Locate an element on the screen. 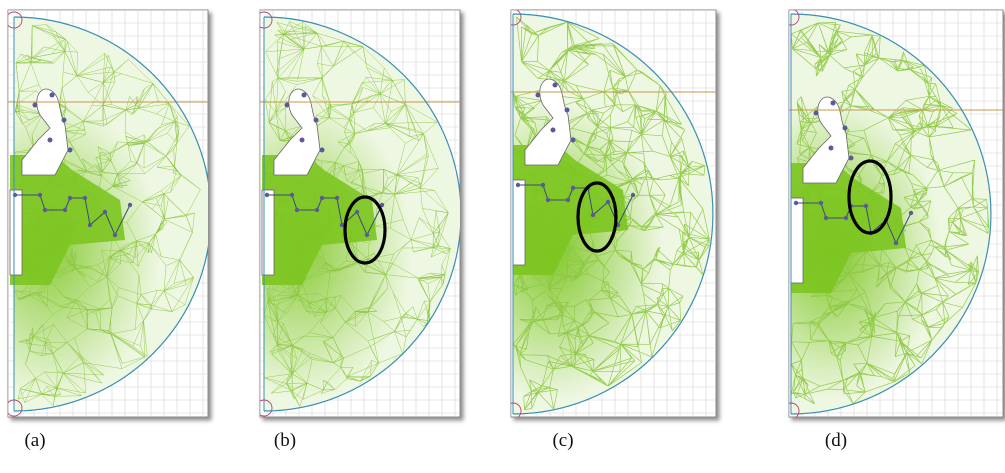 The height and width of the screenshot is (473, 1005). caption-b: (b) is located at coordinates (285, 440).